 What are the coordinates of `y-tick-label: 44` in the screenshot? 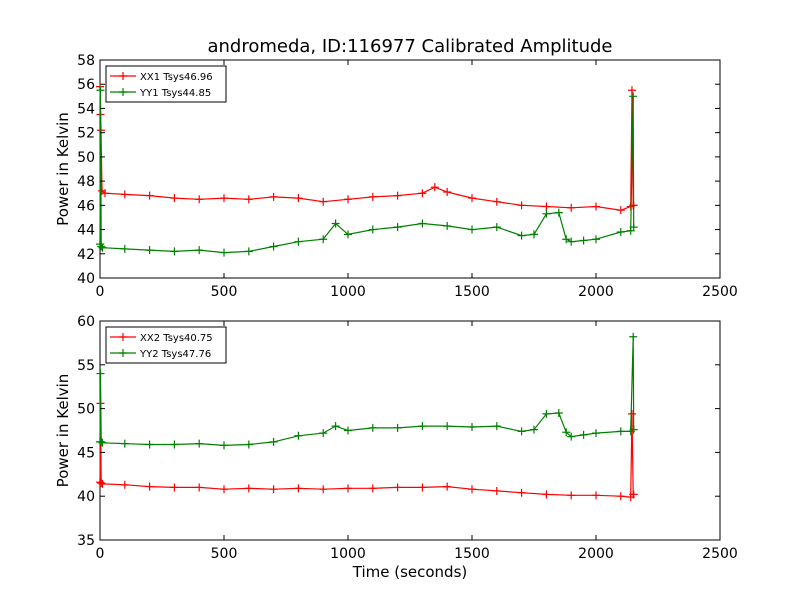 It's located at (86, 231).